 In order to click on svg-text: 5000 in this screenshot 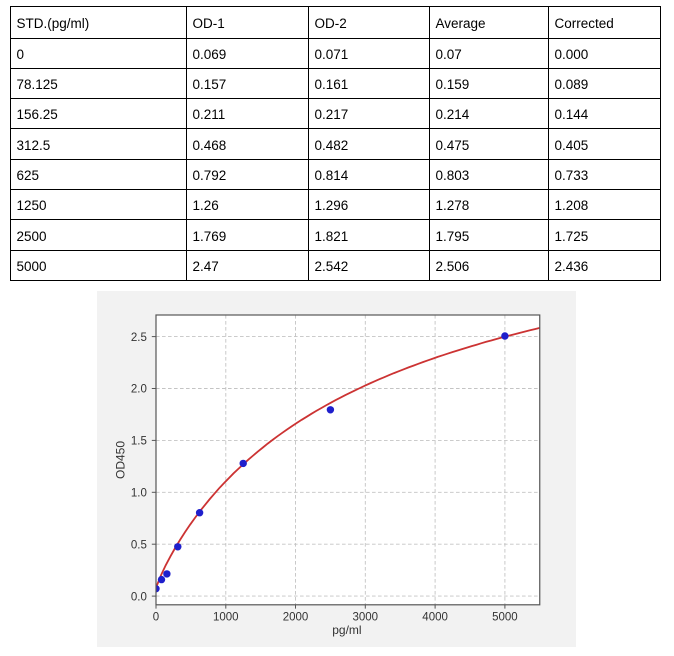, I will do `click(505, 617)`.